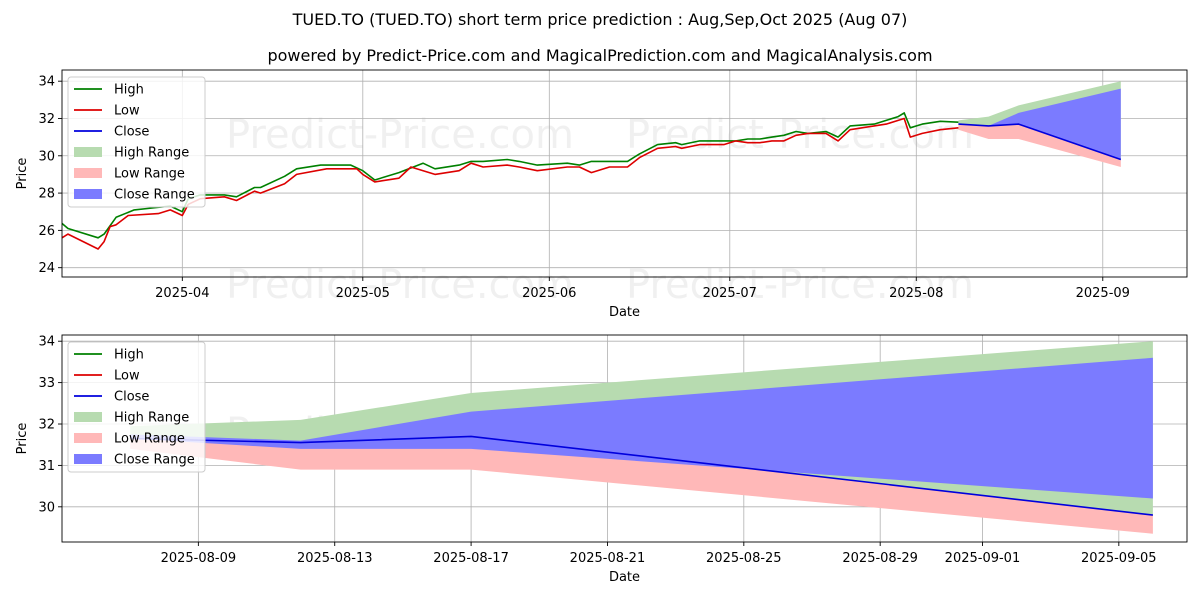 This screenshot has height=600, width=1200. Describe the element at coordinates (880, 558) in the screenshot. I see `x-tick-label: 2025-08-29` at that location.